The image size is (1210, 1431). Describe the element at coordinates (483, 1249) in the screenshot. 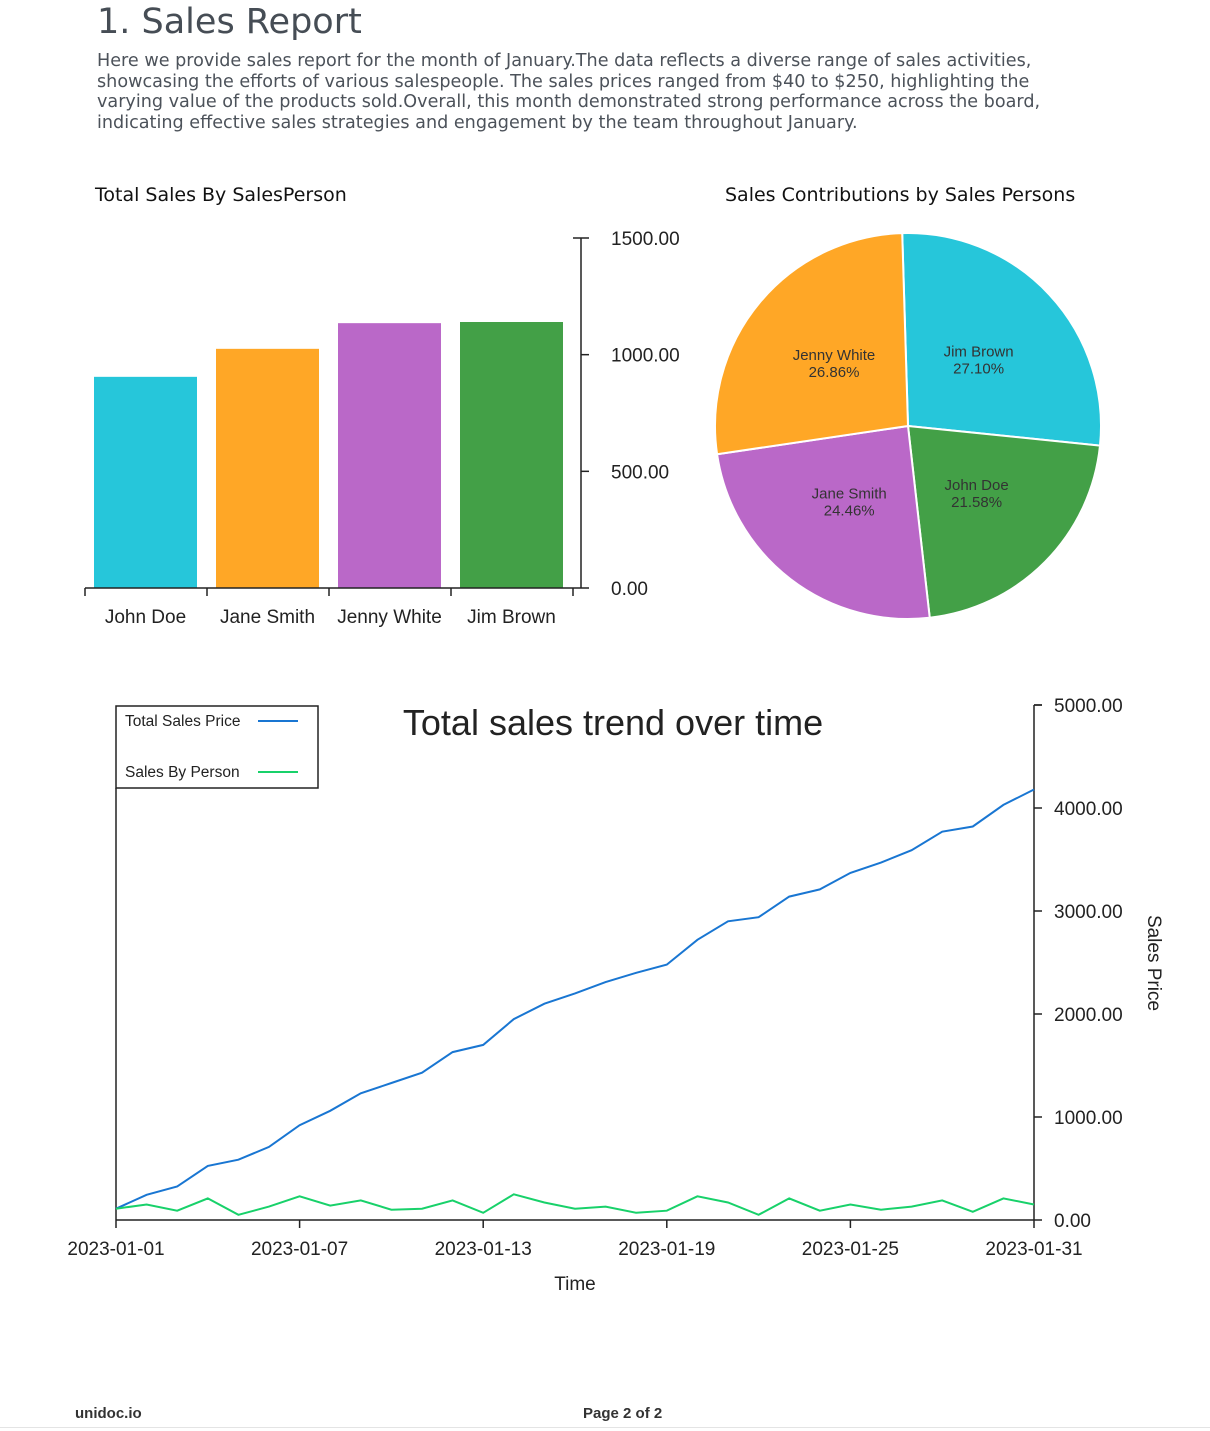

I see `line-x-tick-label: 2023-01-13` at that location.